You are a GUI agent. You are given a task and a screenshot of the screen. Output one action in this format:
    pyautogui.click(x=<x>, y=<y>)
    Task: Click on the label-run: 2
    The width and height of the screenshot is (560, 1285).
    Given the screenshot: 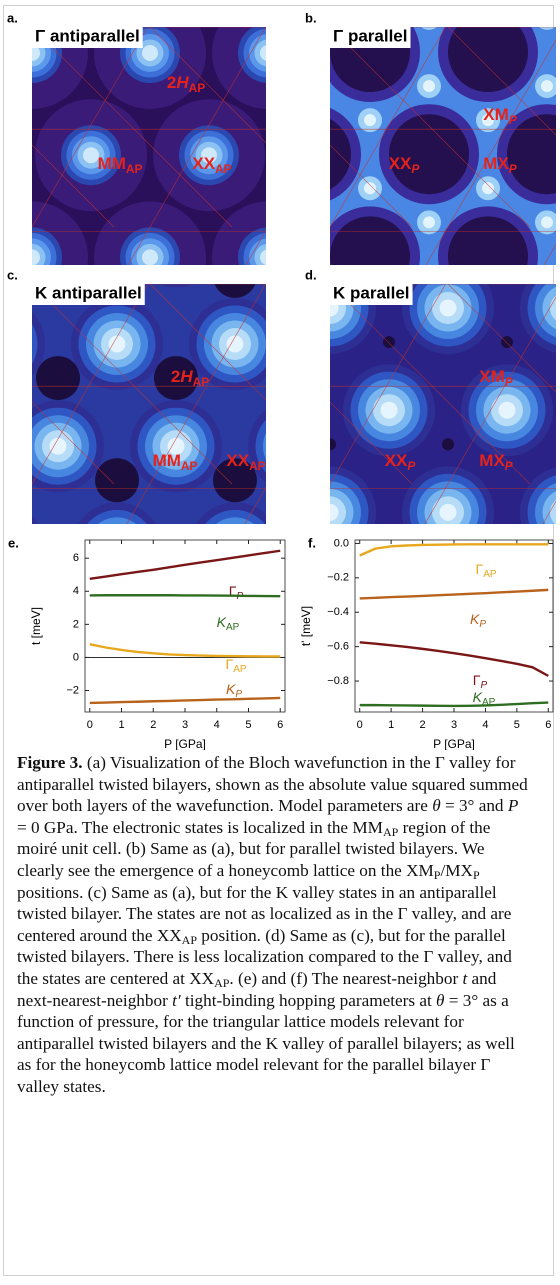 What is the action you would take?
    pyautogui.click(x=175, y=376)
    